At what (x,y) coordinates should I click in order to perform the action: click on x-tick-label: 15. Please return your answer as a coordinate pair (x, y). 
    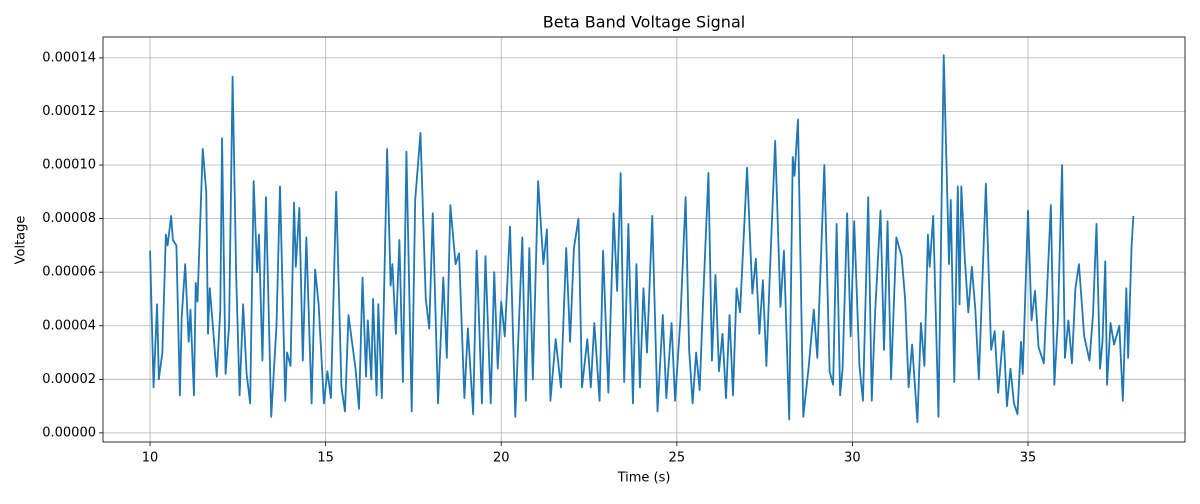
    Looking at the image, I should click on (325, 458).